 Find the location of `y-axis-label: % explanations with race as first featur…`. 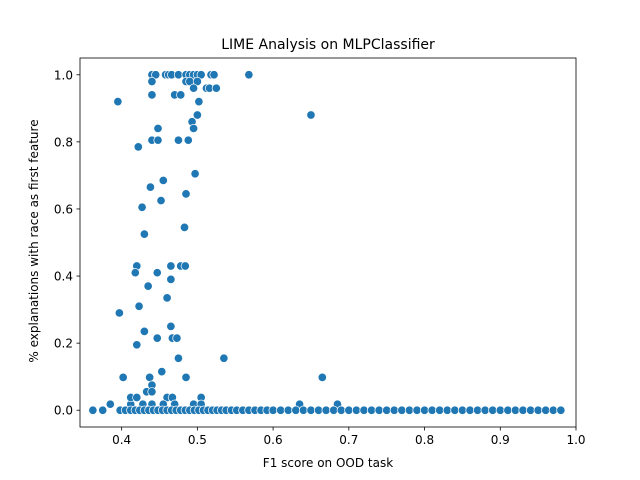

y-axis-label: % explanations with race as first featur… is located at coordinates (34, 240).